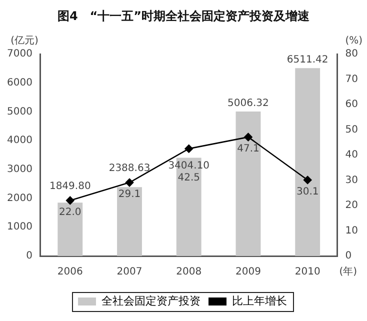  What do you see at coordinates (70, 272) in the screenshot?
I see `x-tick-label: 2006` at bounding box center [70, 272].